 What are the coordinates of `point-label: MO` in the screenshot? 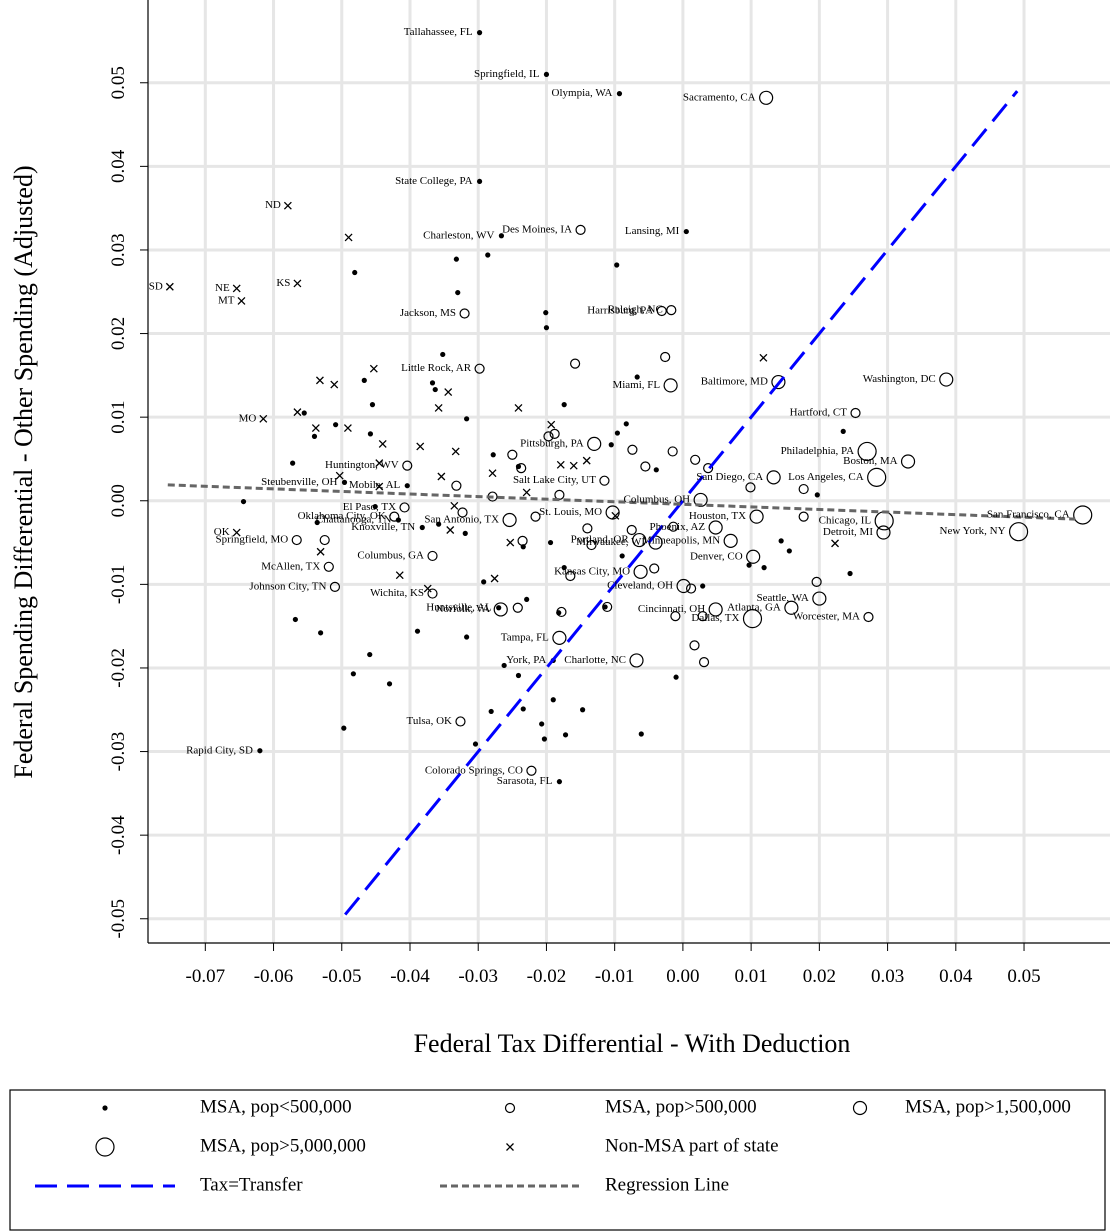 It's located at (248, 418).